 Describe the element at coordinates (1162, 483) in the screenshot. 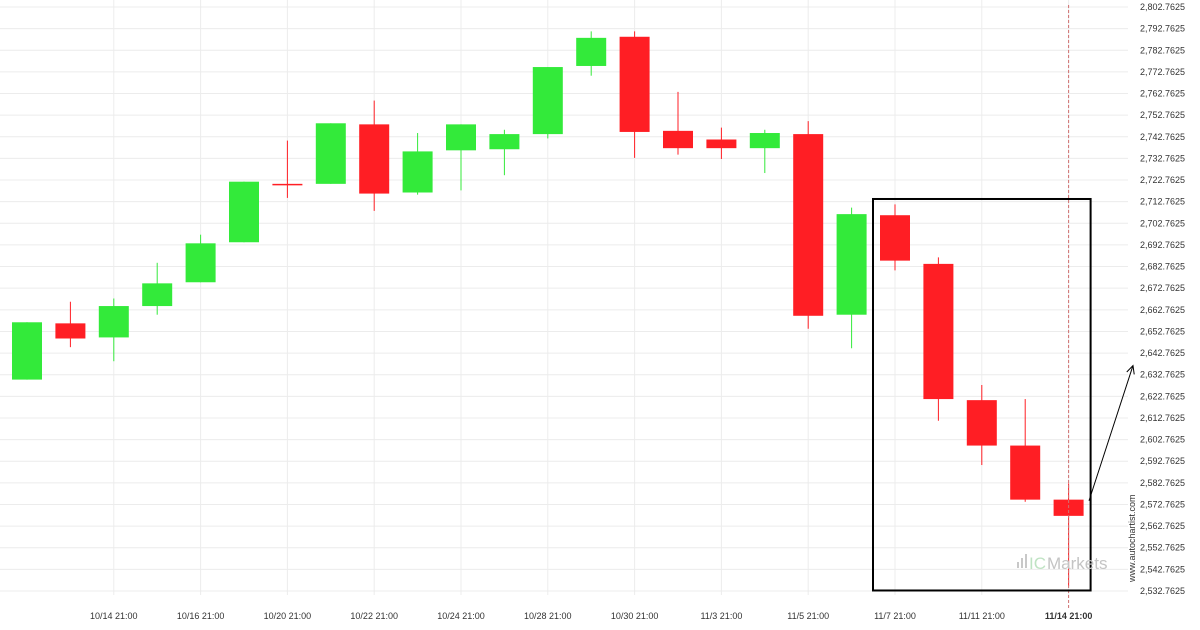

I see `y-tick-label: 2,582.7625` at that location.